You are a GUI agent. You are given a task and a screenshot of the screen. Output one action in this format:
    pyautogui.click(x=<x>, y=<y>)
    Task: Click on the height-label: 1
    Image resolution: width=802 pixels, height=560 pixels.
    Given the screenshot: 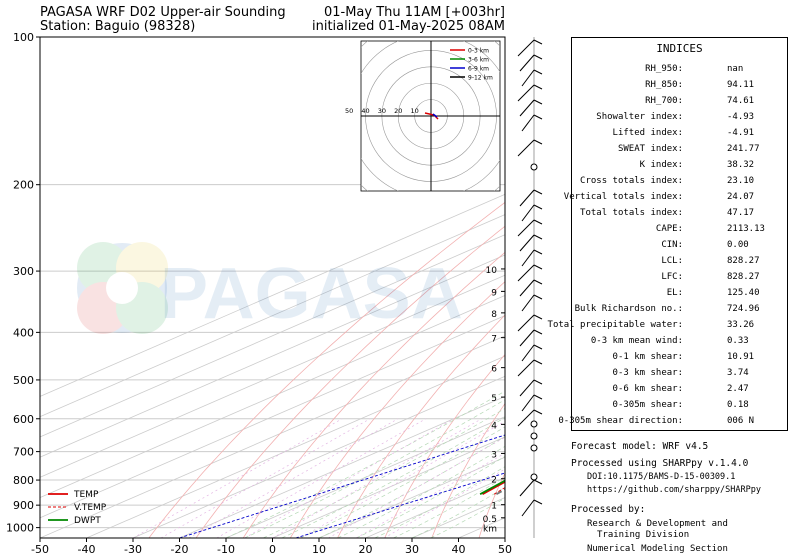 What is the action you would take?
    pyautogui.click(x=494, y=507)
    